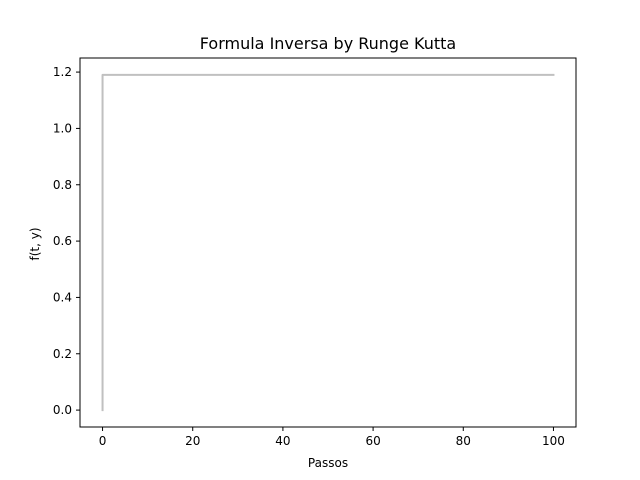 The image size is (640, 480). Describe the element at coordinates (62, 354) in the screenshot. I see `y-tick-label: 0.2` at that location.